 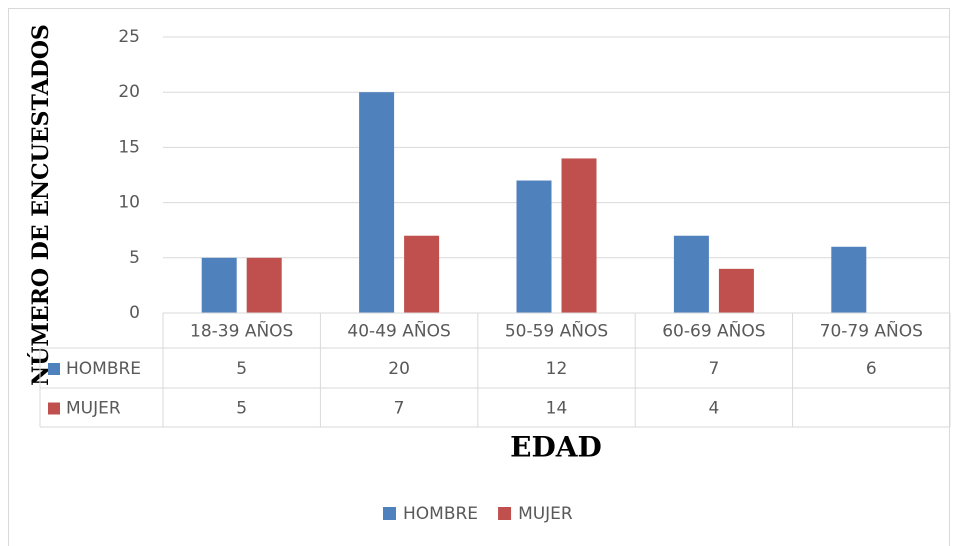 I want to click on table-series-label: HOMBRE, so click(x=103, y=369).